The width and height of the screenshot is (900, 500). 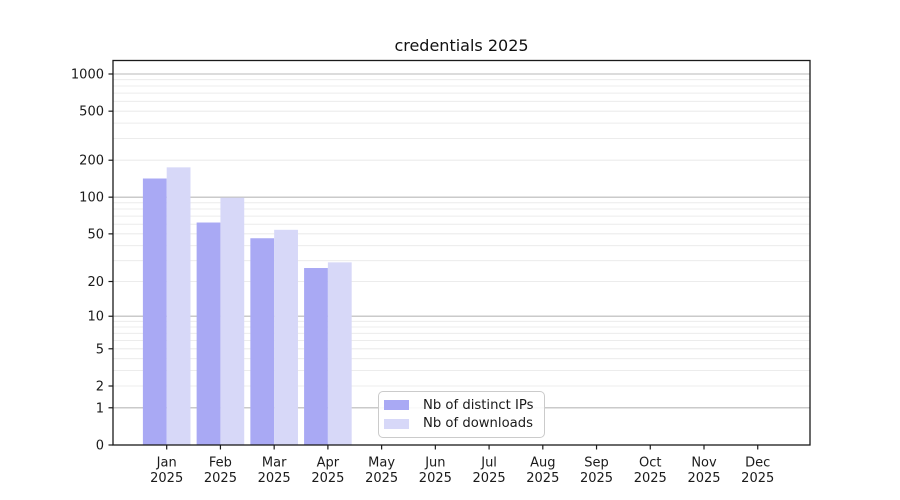 What do you see at coordinates (95, 234) in the screenshot?
I see `y-tick-label: 50` at bounding box center [95, 234].